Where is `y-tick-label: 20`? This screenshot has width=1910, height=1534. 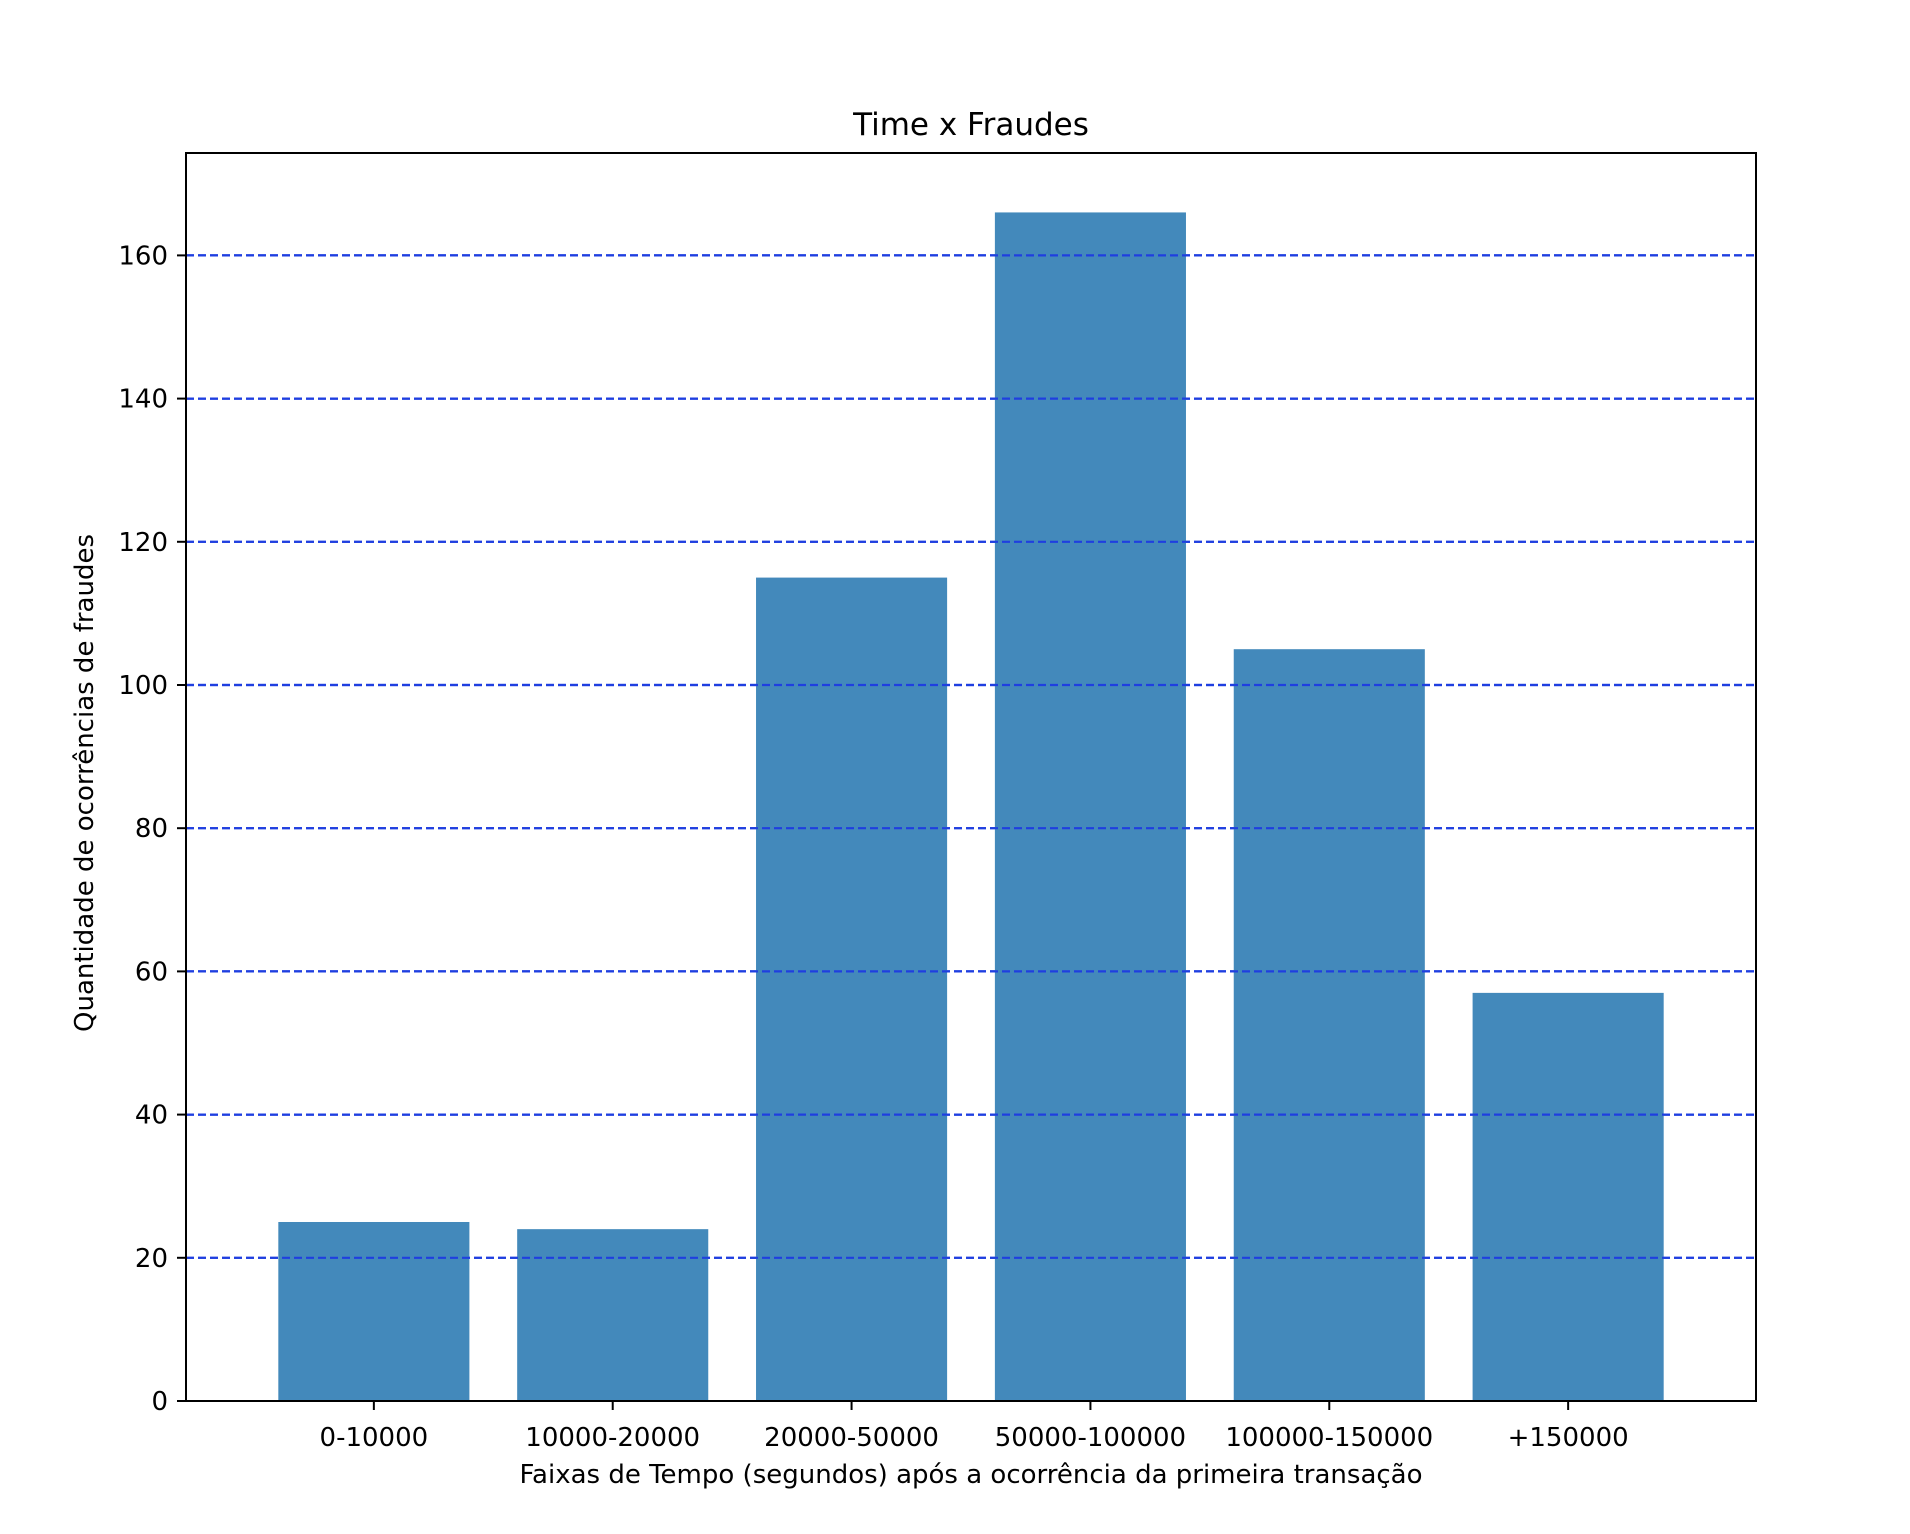
y-tick-label: 20 is located at coordinates (151, 1259).